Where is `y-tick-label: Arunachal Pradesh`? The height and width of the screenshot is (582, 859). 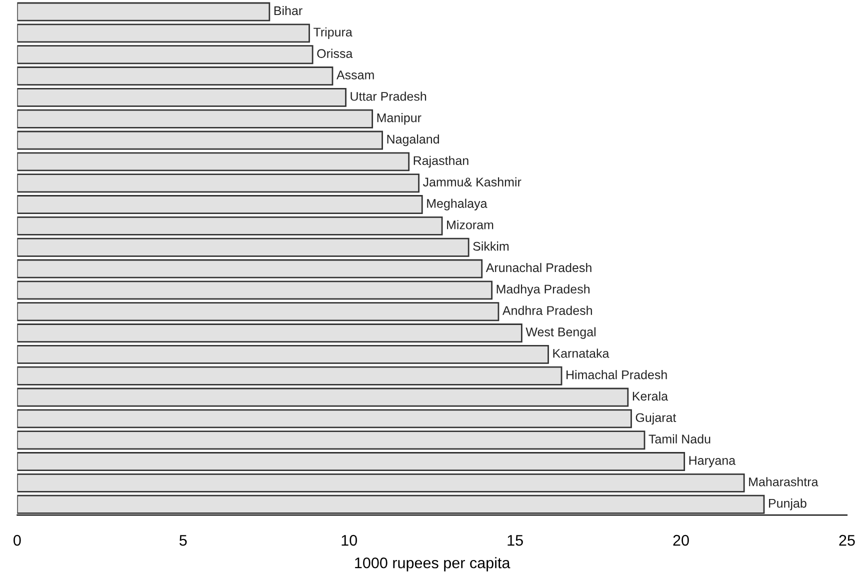 y-tick-label: Arunachal Pradesh is located at coordinates (539, 267).